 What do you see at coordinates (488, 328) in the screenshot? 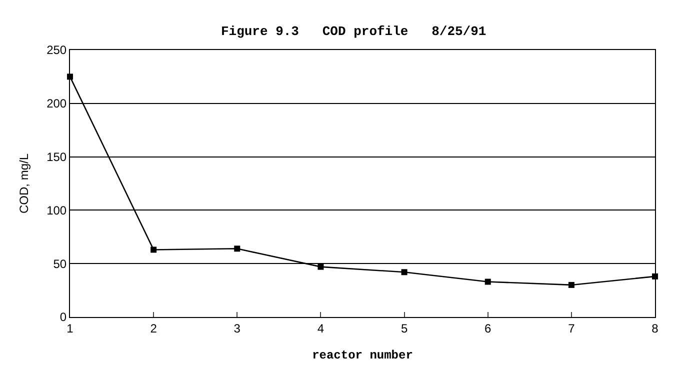
I see `x-tick-label: 6` at bounding box center [488, 328].